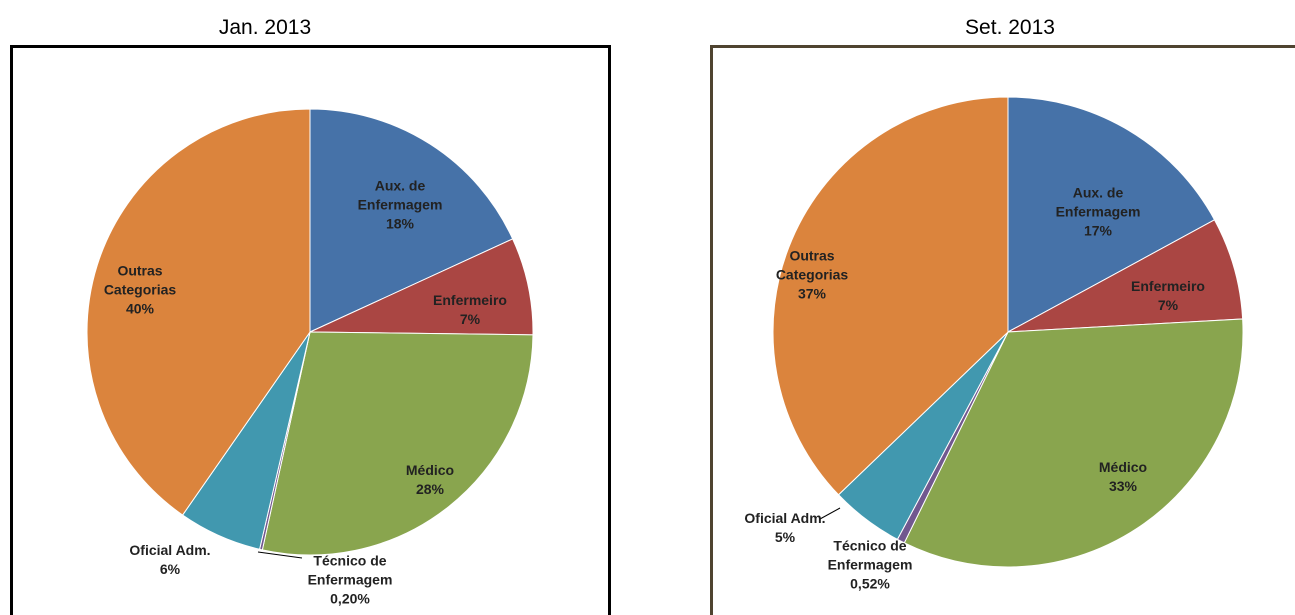  I want to click on data-label: Oficial Adm. 5%, so click(785, 528).